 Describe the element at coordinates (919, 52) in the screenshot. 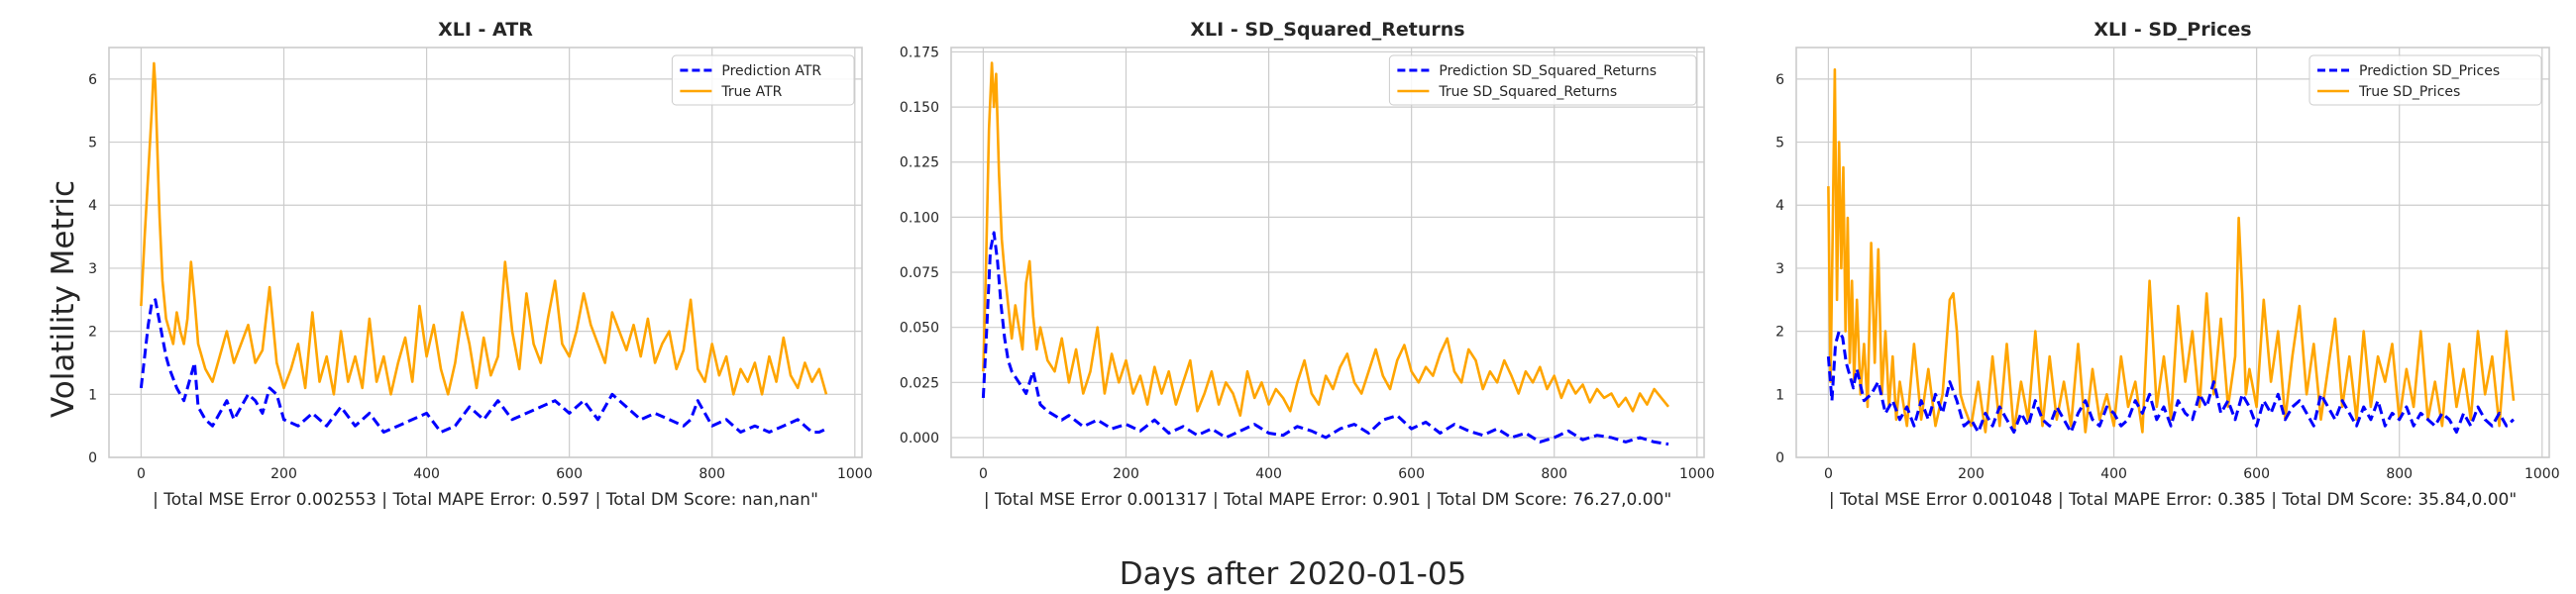

I see `y-tick-label: 0.175` at that location.